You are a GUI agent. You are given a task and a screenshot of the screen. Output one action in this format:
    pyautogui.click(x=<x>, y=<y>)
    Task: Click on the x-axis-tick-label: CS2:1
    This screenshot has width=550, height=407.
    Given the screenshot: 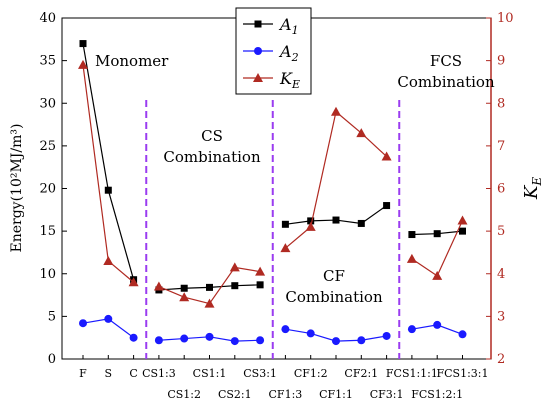 What is the action you would take?
    pyautogui.click(x=235, y=394)
    